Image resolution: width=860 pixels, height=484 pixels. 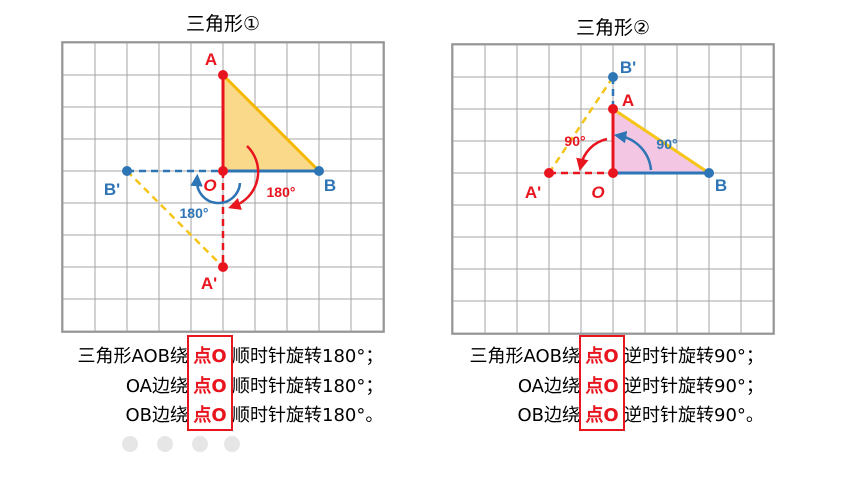 What do you see at coordinates (307, 415) in the screenshot?
I see `statement-after: 顺时针旋转180°。` at bounding box center [307, 415].